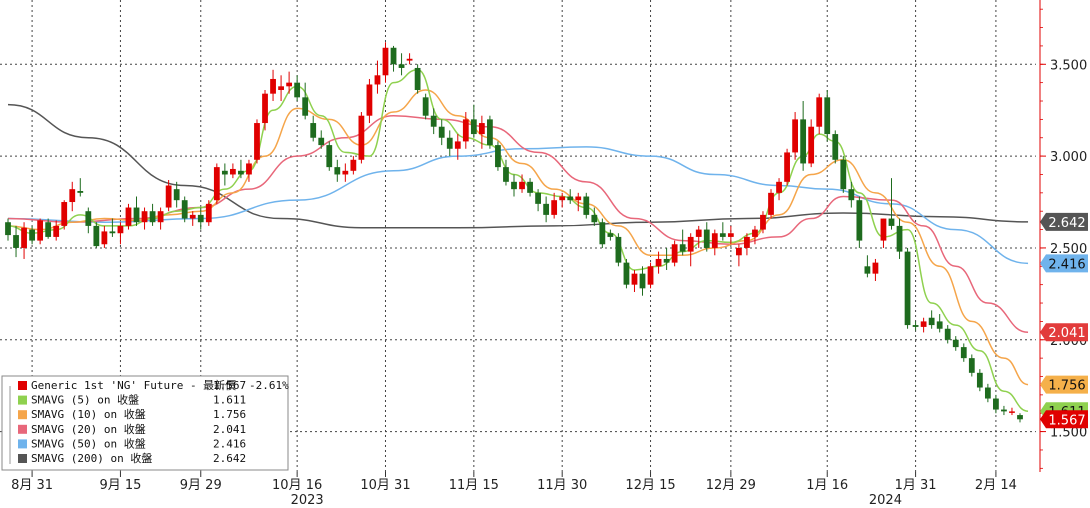 The image size is (1090, 508). I want to click on year-label: 2024, so click(885, 500).